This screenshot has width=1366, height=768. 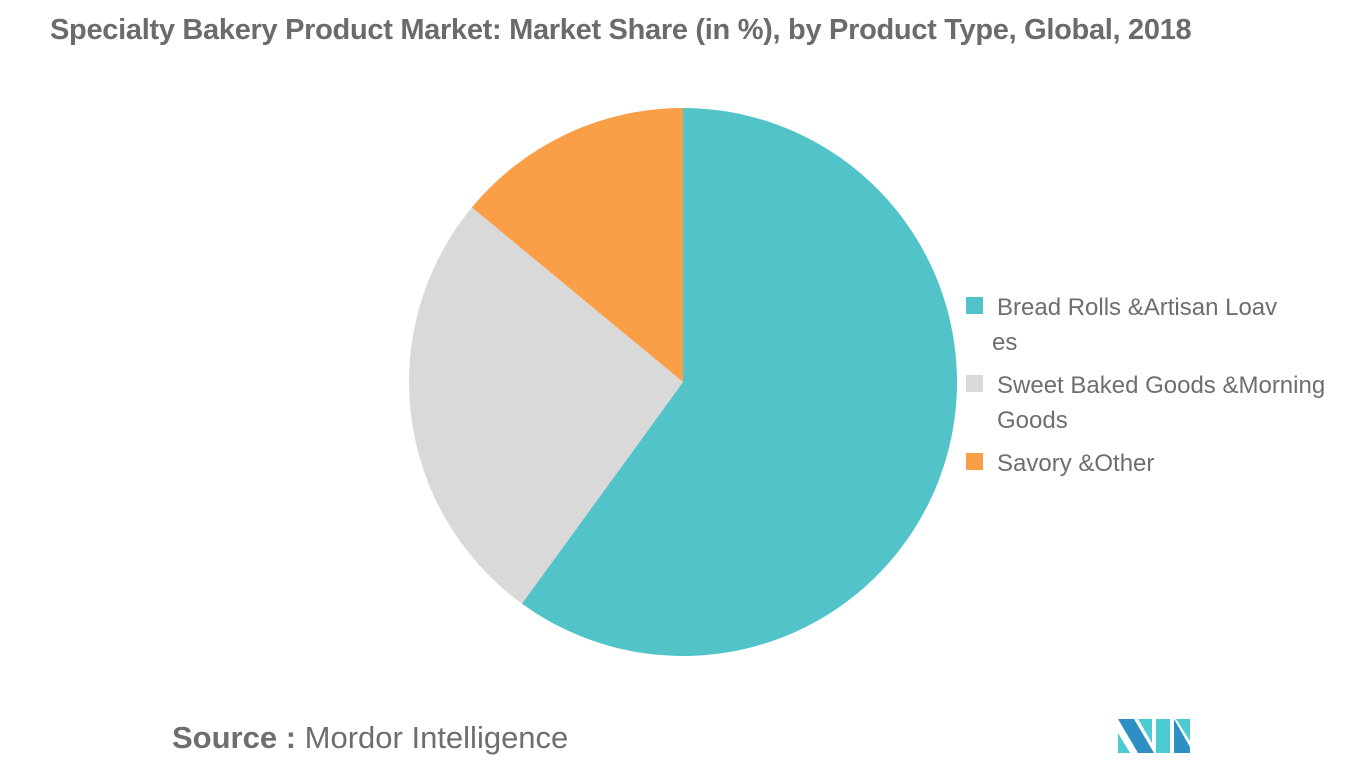 I want to click on legend-swatch-teal, so click(x=974, y=305).